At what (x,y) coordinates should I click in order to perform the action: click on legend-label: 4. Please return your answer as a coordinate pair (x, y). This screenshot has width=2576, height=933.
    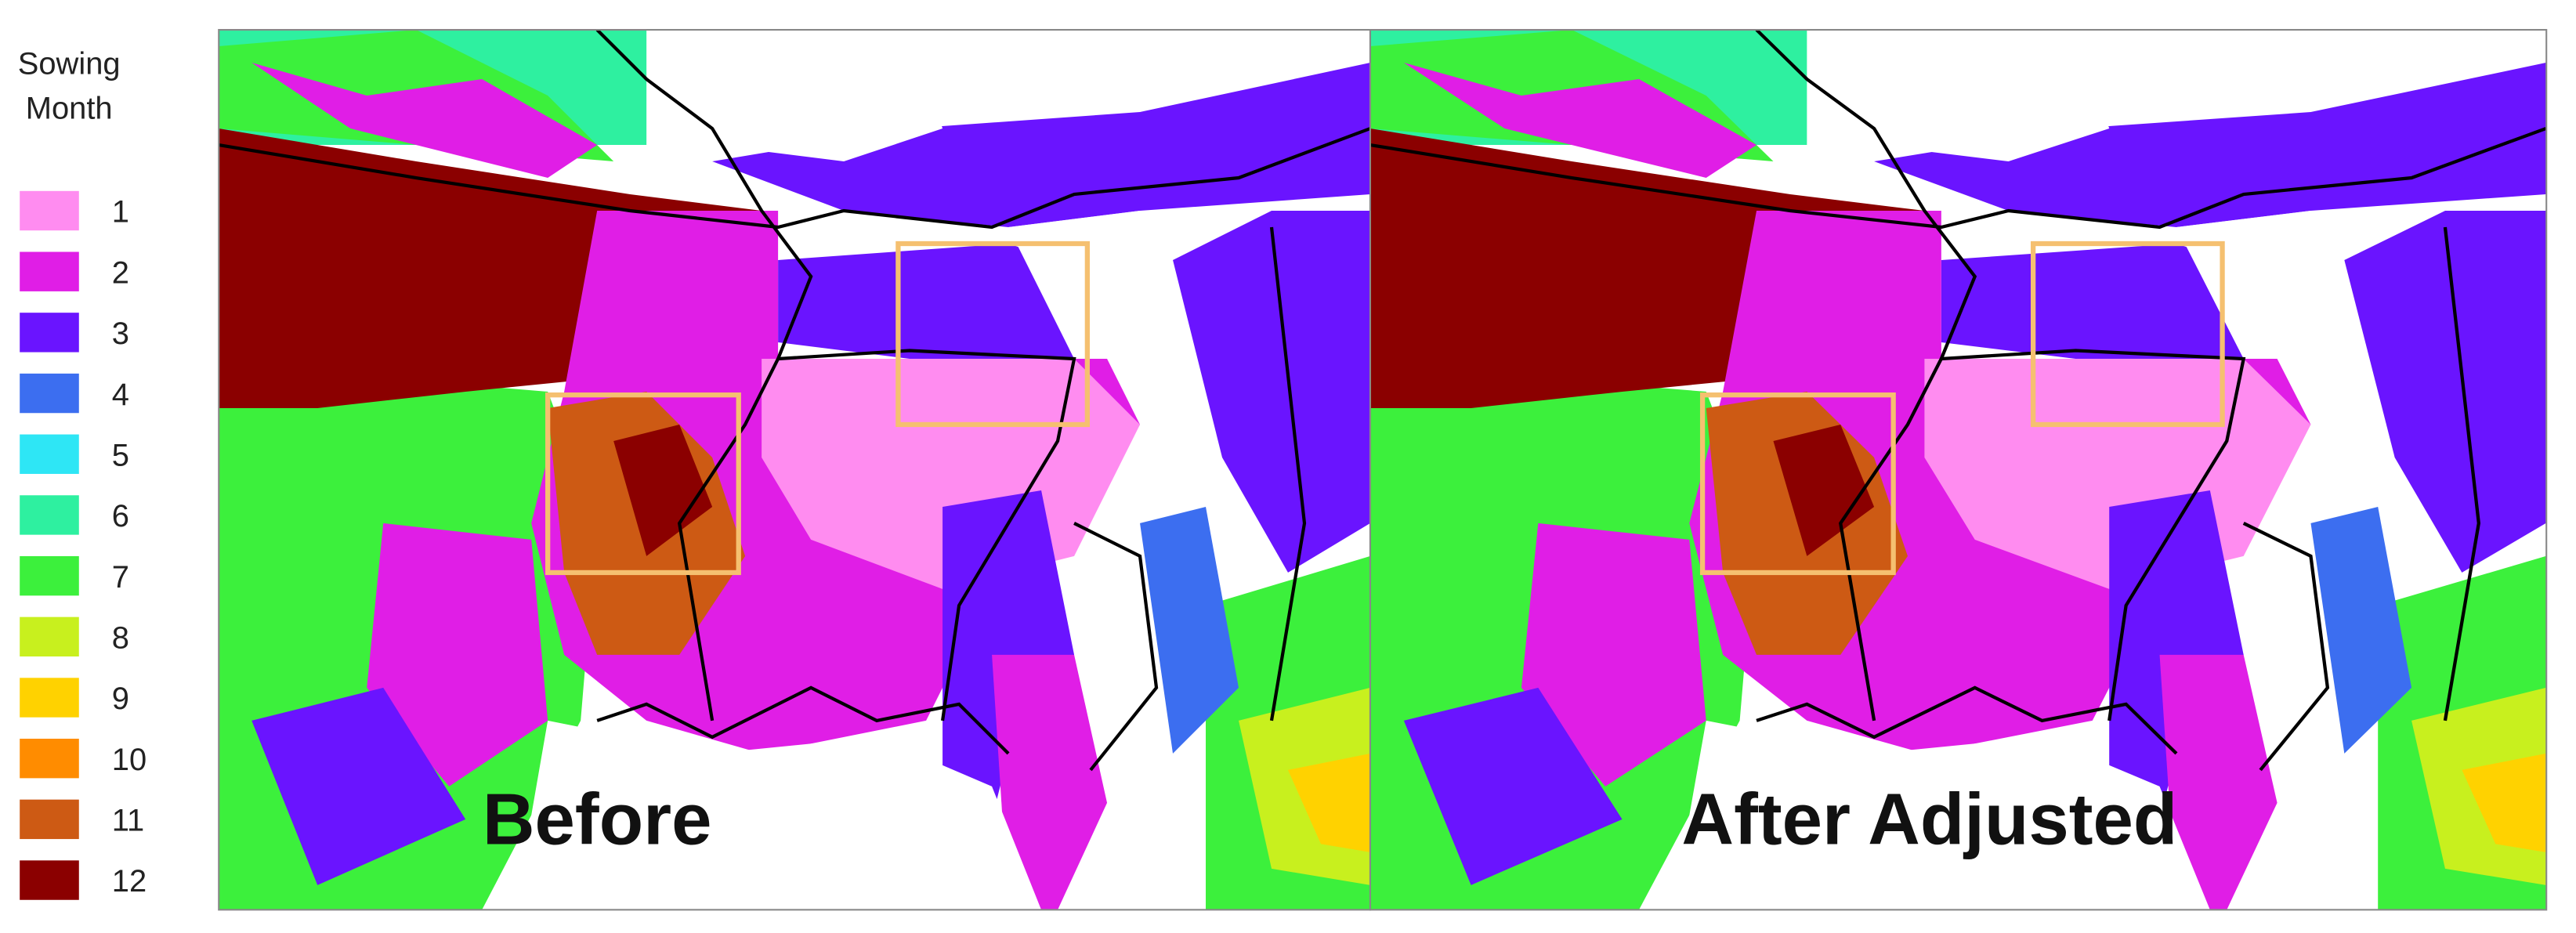
    Looking at the image, I should click on (121, 395).